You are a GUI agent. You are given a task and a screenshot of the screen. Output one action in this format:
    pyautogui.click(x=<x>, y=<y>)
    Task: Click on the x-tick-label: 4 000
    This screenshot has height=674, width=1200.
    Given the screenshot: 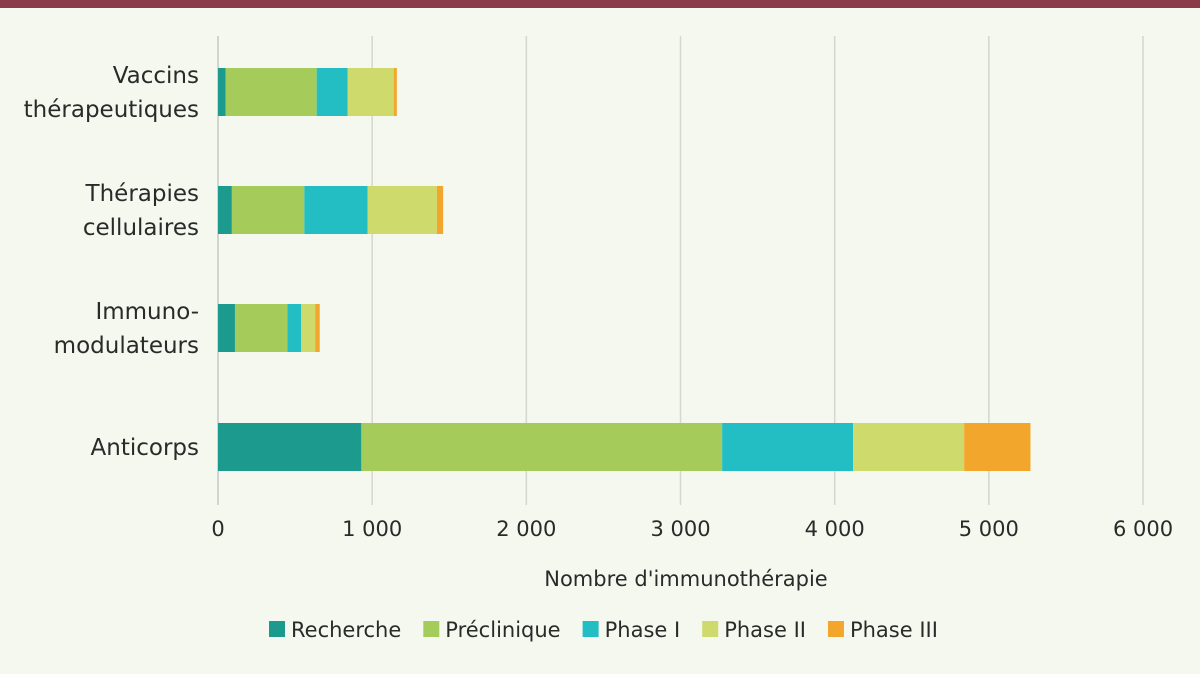 What is the action you would take?
    pyautogui.click(x=835, y=529)
    